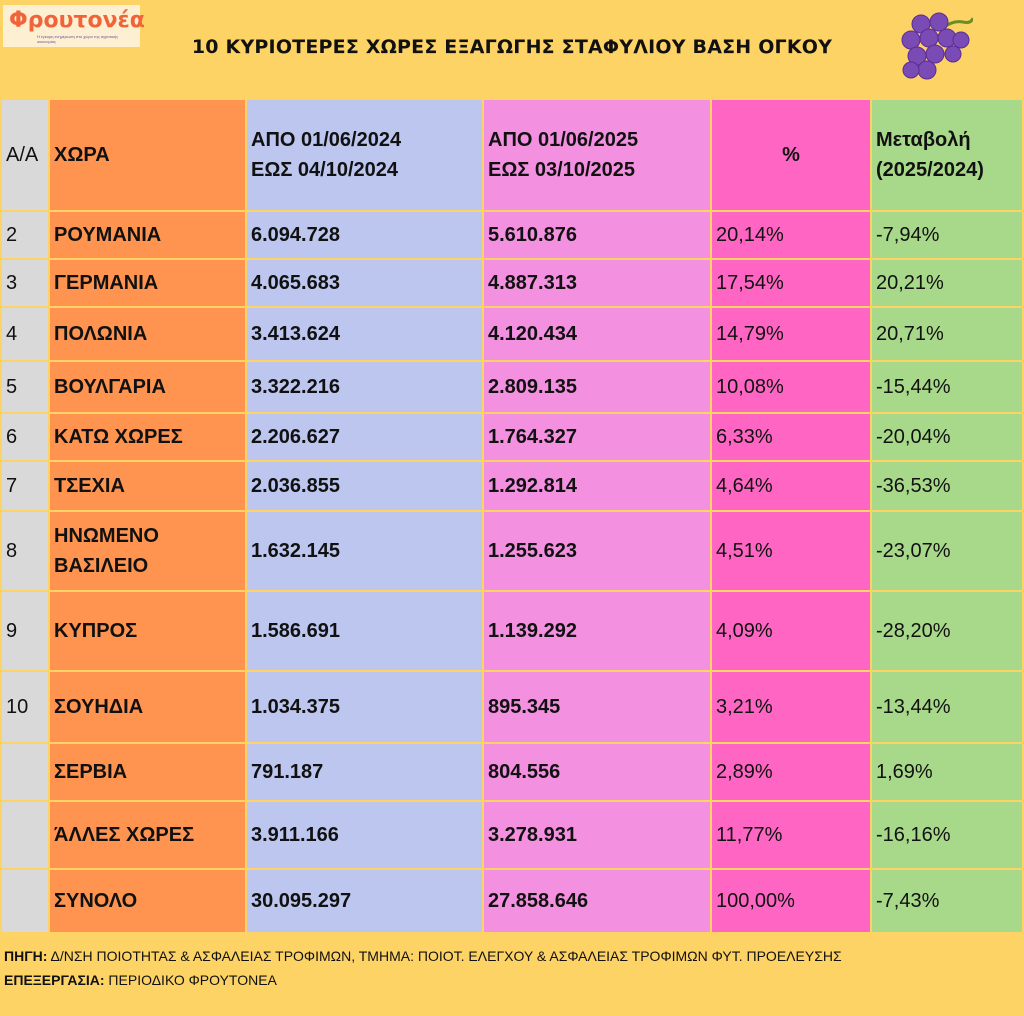 This screenshot has width=1024, height=1016. What do you see at coordinates (25, 631) in the screenshot?
I see `cell-aa: 9` at bounding box center [25, 631].